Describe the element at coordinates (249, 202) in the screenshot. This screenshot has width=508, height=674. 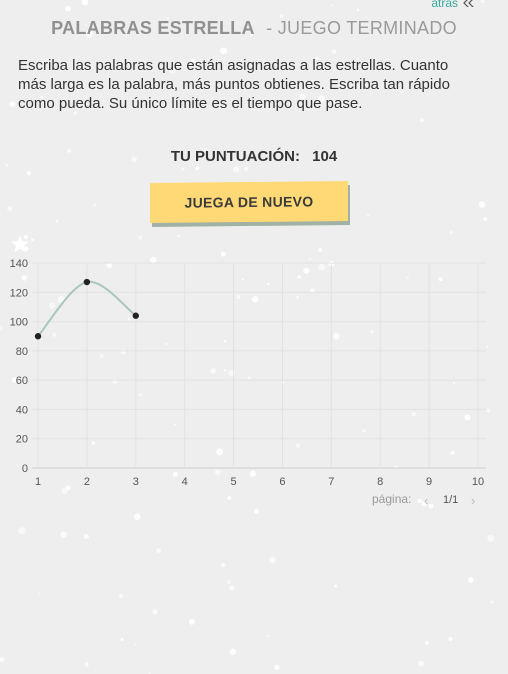
I see `play-again-button: JUEGA DE NUEVO` at that location.